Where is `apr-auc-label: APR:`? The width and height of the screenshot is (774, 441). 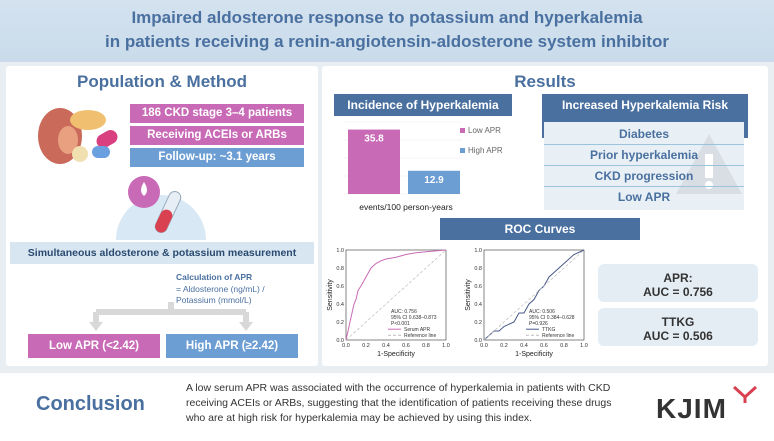 apr-auc-label: APR: is located at coordinates (678, 278).